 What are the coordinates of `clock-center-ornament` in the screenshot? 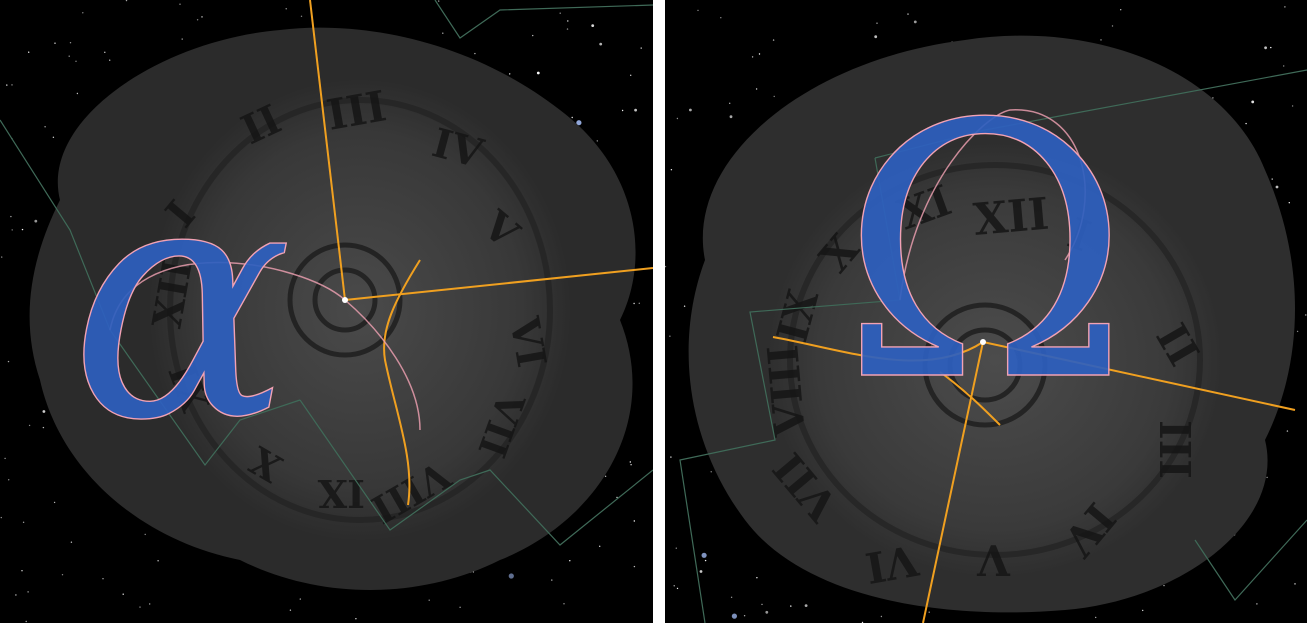 It's located at (985, 365).